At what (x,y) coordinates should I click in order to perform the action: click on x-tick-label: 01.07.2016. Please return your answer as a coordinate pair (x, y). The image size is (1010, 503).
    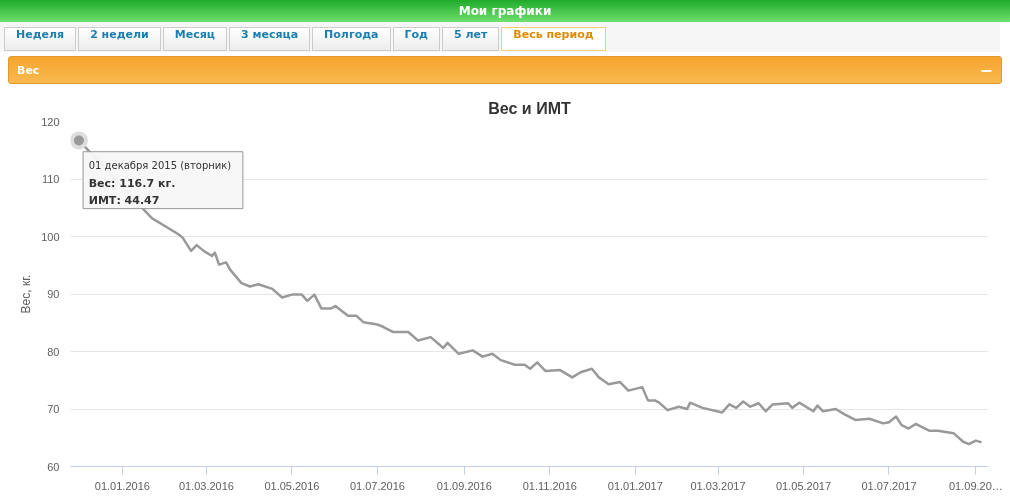
    Looking at the image, I should click on (377, 485).